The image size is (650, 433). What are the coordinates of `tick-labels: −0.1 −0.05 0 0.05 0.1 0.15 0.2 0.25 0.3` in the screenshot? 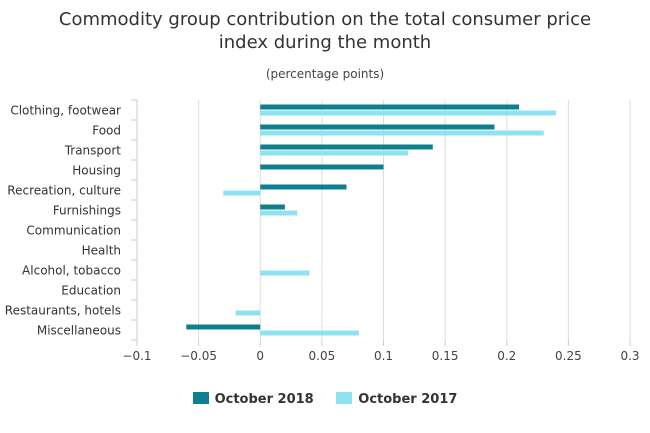 It's located at (380, 356).